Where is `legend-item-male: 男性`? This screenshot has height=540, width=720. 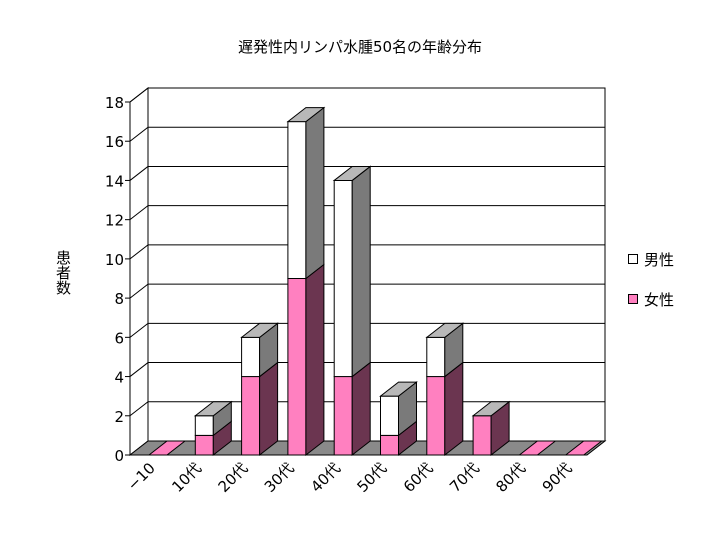 legend-item-male: 男性 is located at coordinates (651, 259).